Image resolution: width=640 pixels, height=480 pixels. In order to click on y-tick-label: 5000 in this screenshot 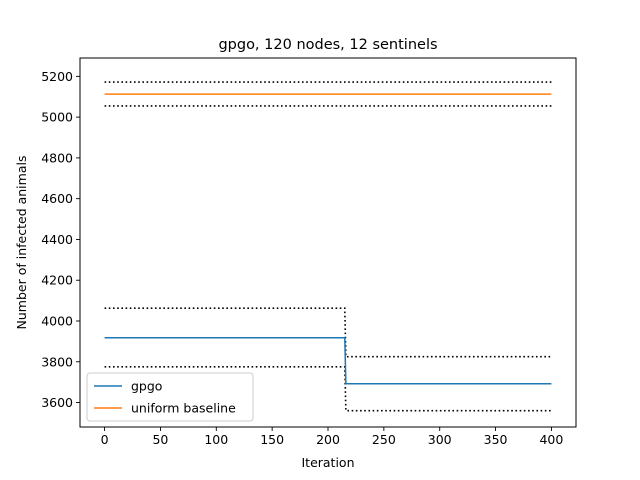, I will do `click(57, 117)`.